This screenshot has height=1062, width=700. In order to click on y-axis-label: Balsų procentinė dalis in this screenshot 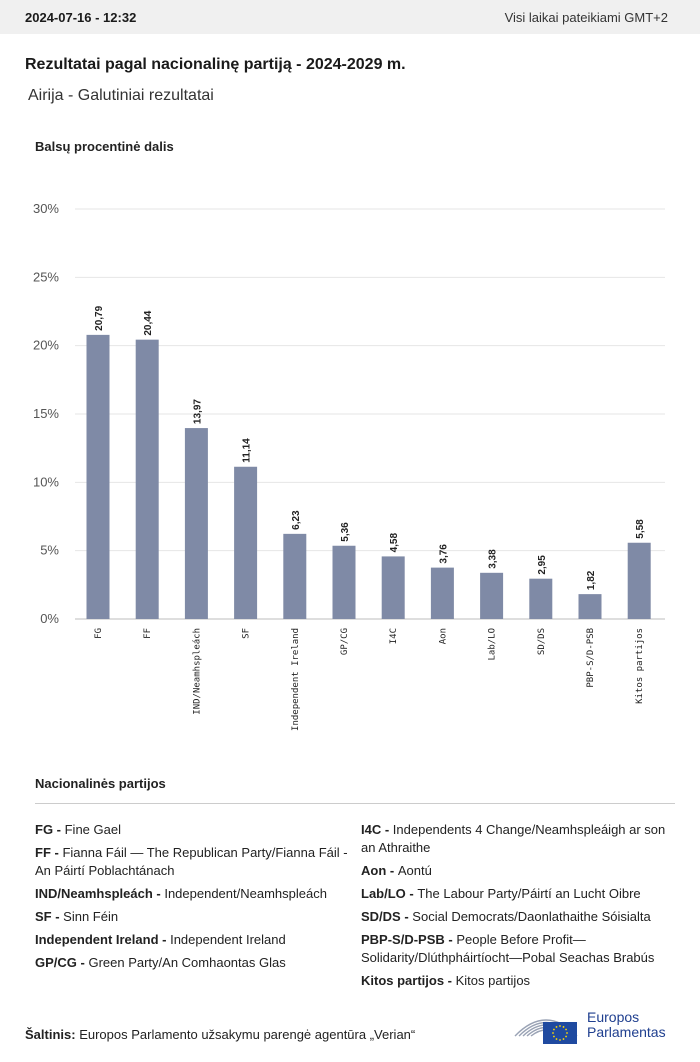, I will do `click(104, 146)`.